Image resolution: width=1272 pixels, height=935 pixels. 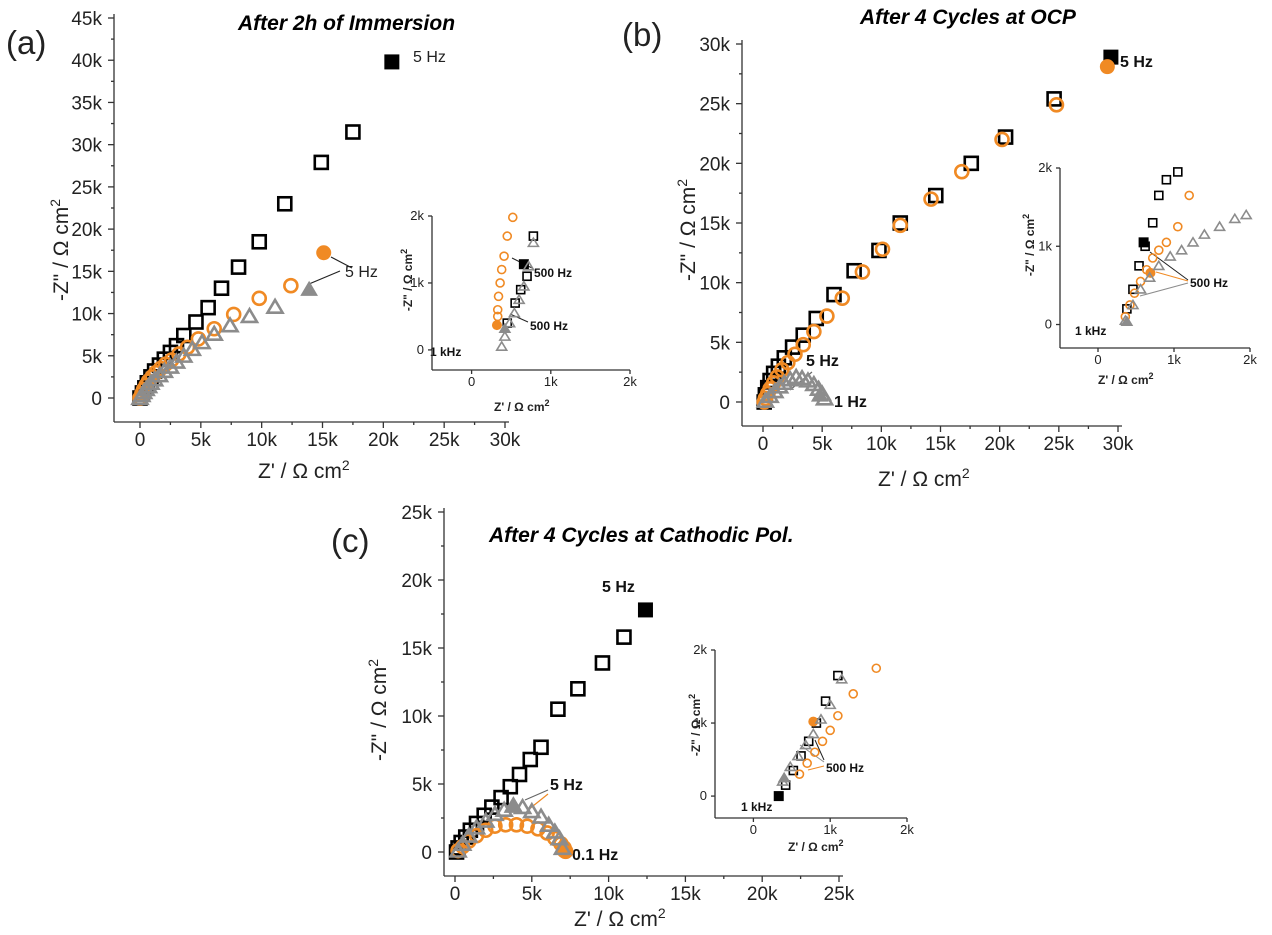 What do you see at coordinates (422, 785) in the screenshot?
I see `panel-c-y-tick-label: 5k` at bounding box center [422, 785].